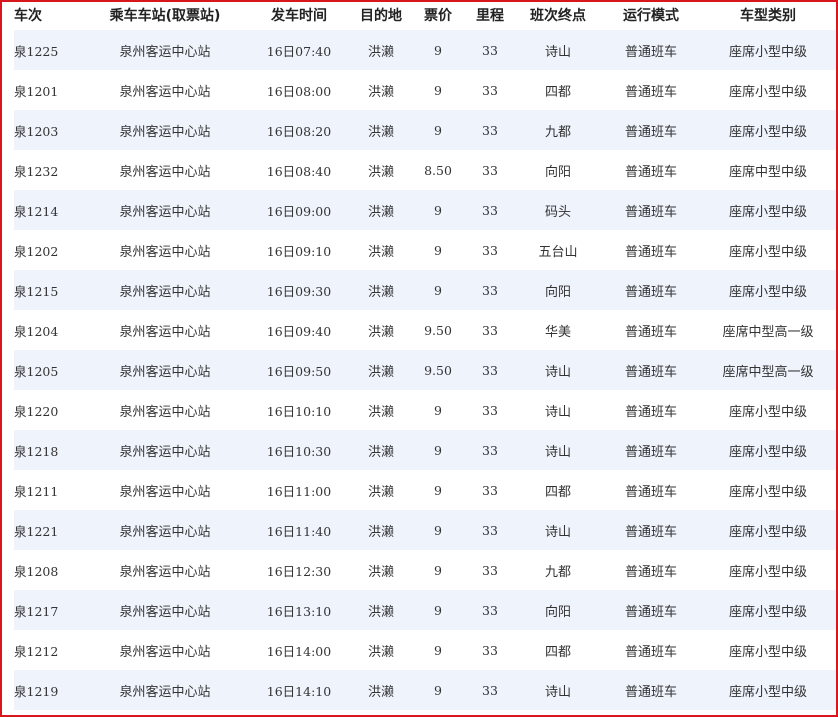  Describe the element at coordinates (299, 290) in the screenshot. I see `cell-departure-time: 16日09:30` at that location.